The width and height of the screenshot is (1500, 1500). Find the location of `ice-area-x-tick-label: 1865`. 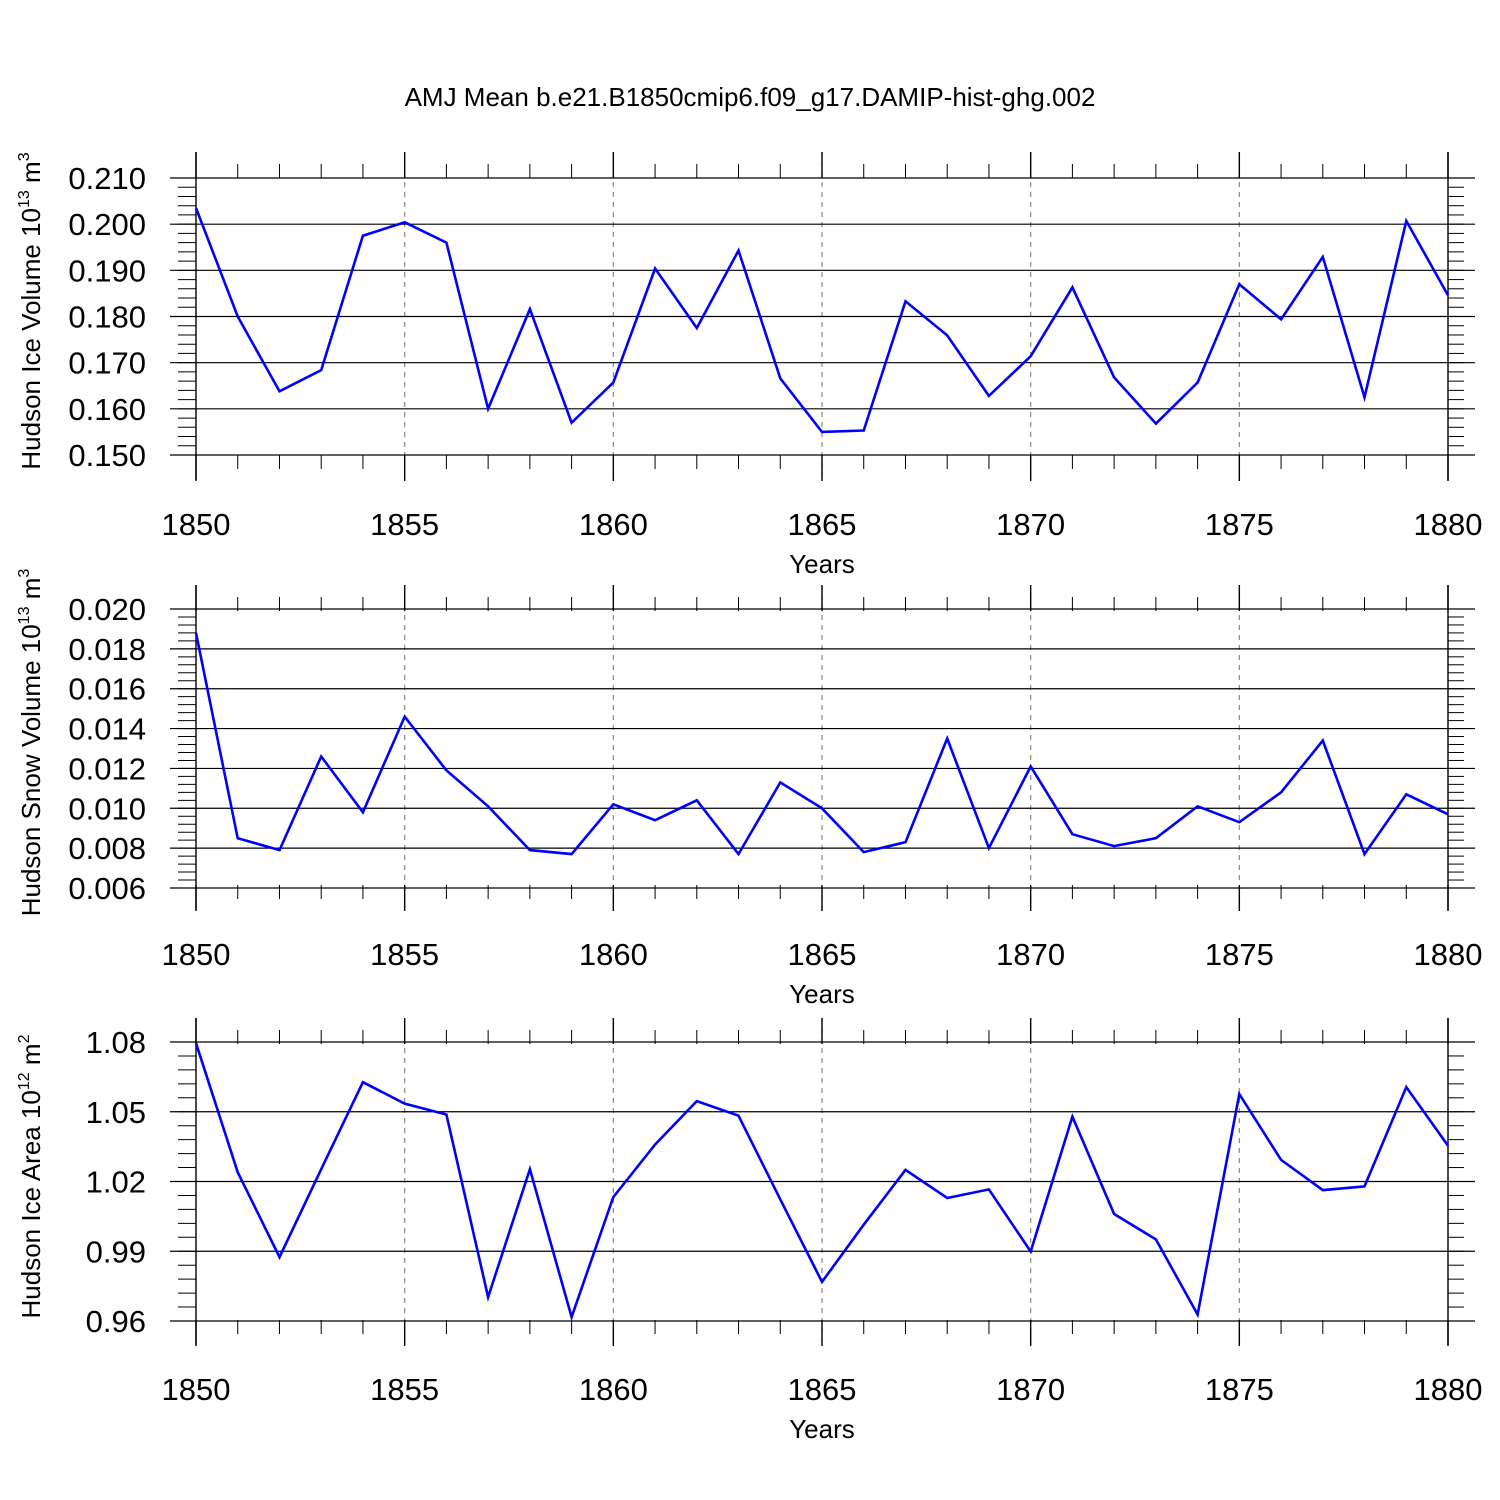

ice-area-x-tick-label: 1865 is located at coordinates (822, 1389).